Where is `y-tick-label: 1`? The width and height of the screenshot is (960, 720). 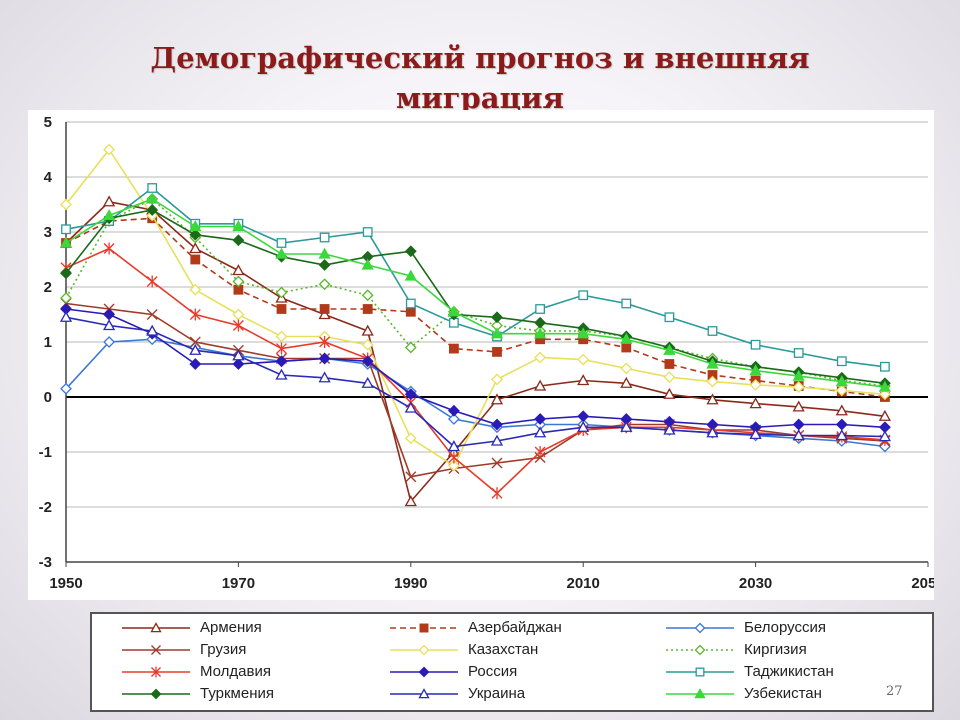
y-tick-label: 1 is located at coordinates (48, 342).